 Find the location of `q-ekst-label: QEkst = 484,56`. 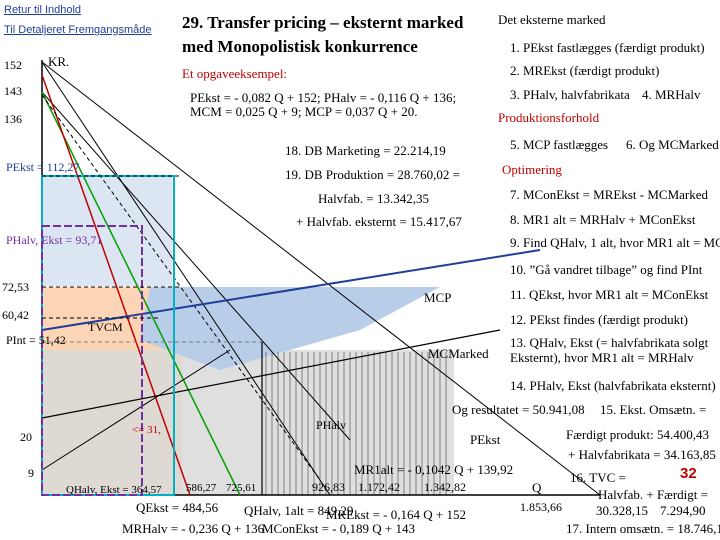

q-ekst-label: QEkst = 484,56 is located at coordinates (177, 507).